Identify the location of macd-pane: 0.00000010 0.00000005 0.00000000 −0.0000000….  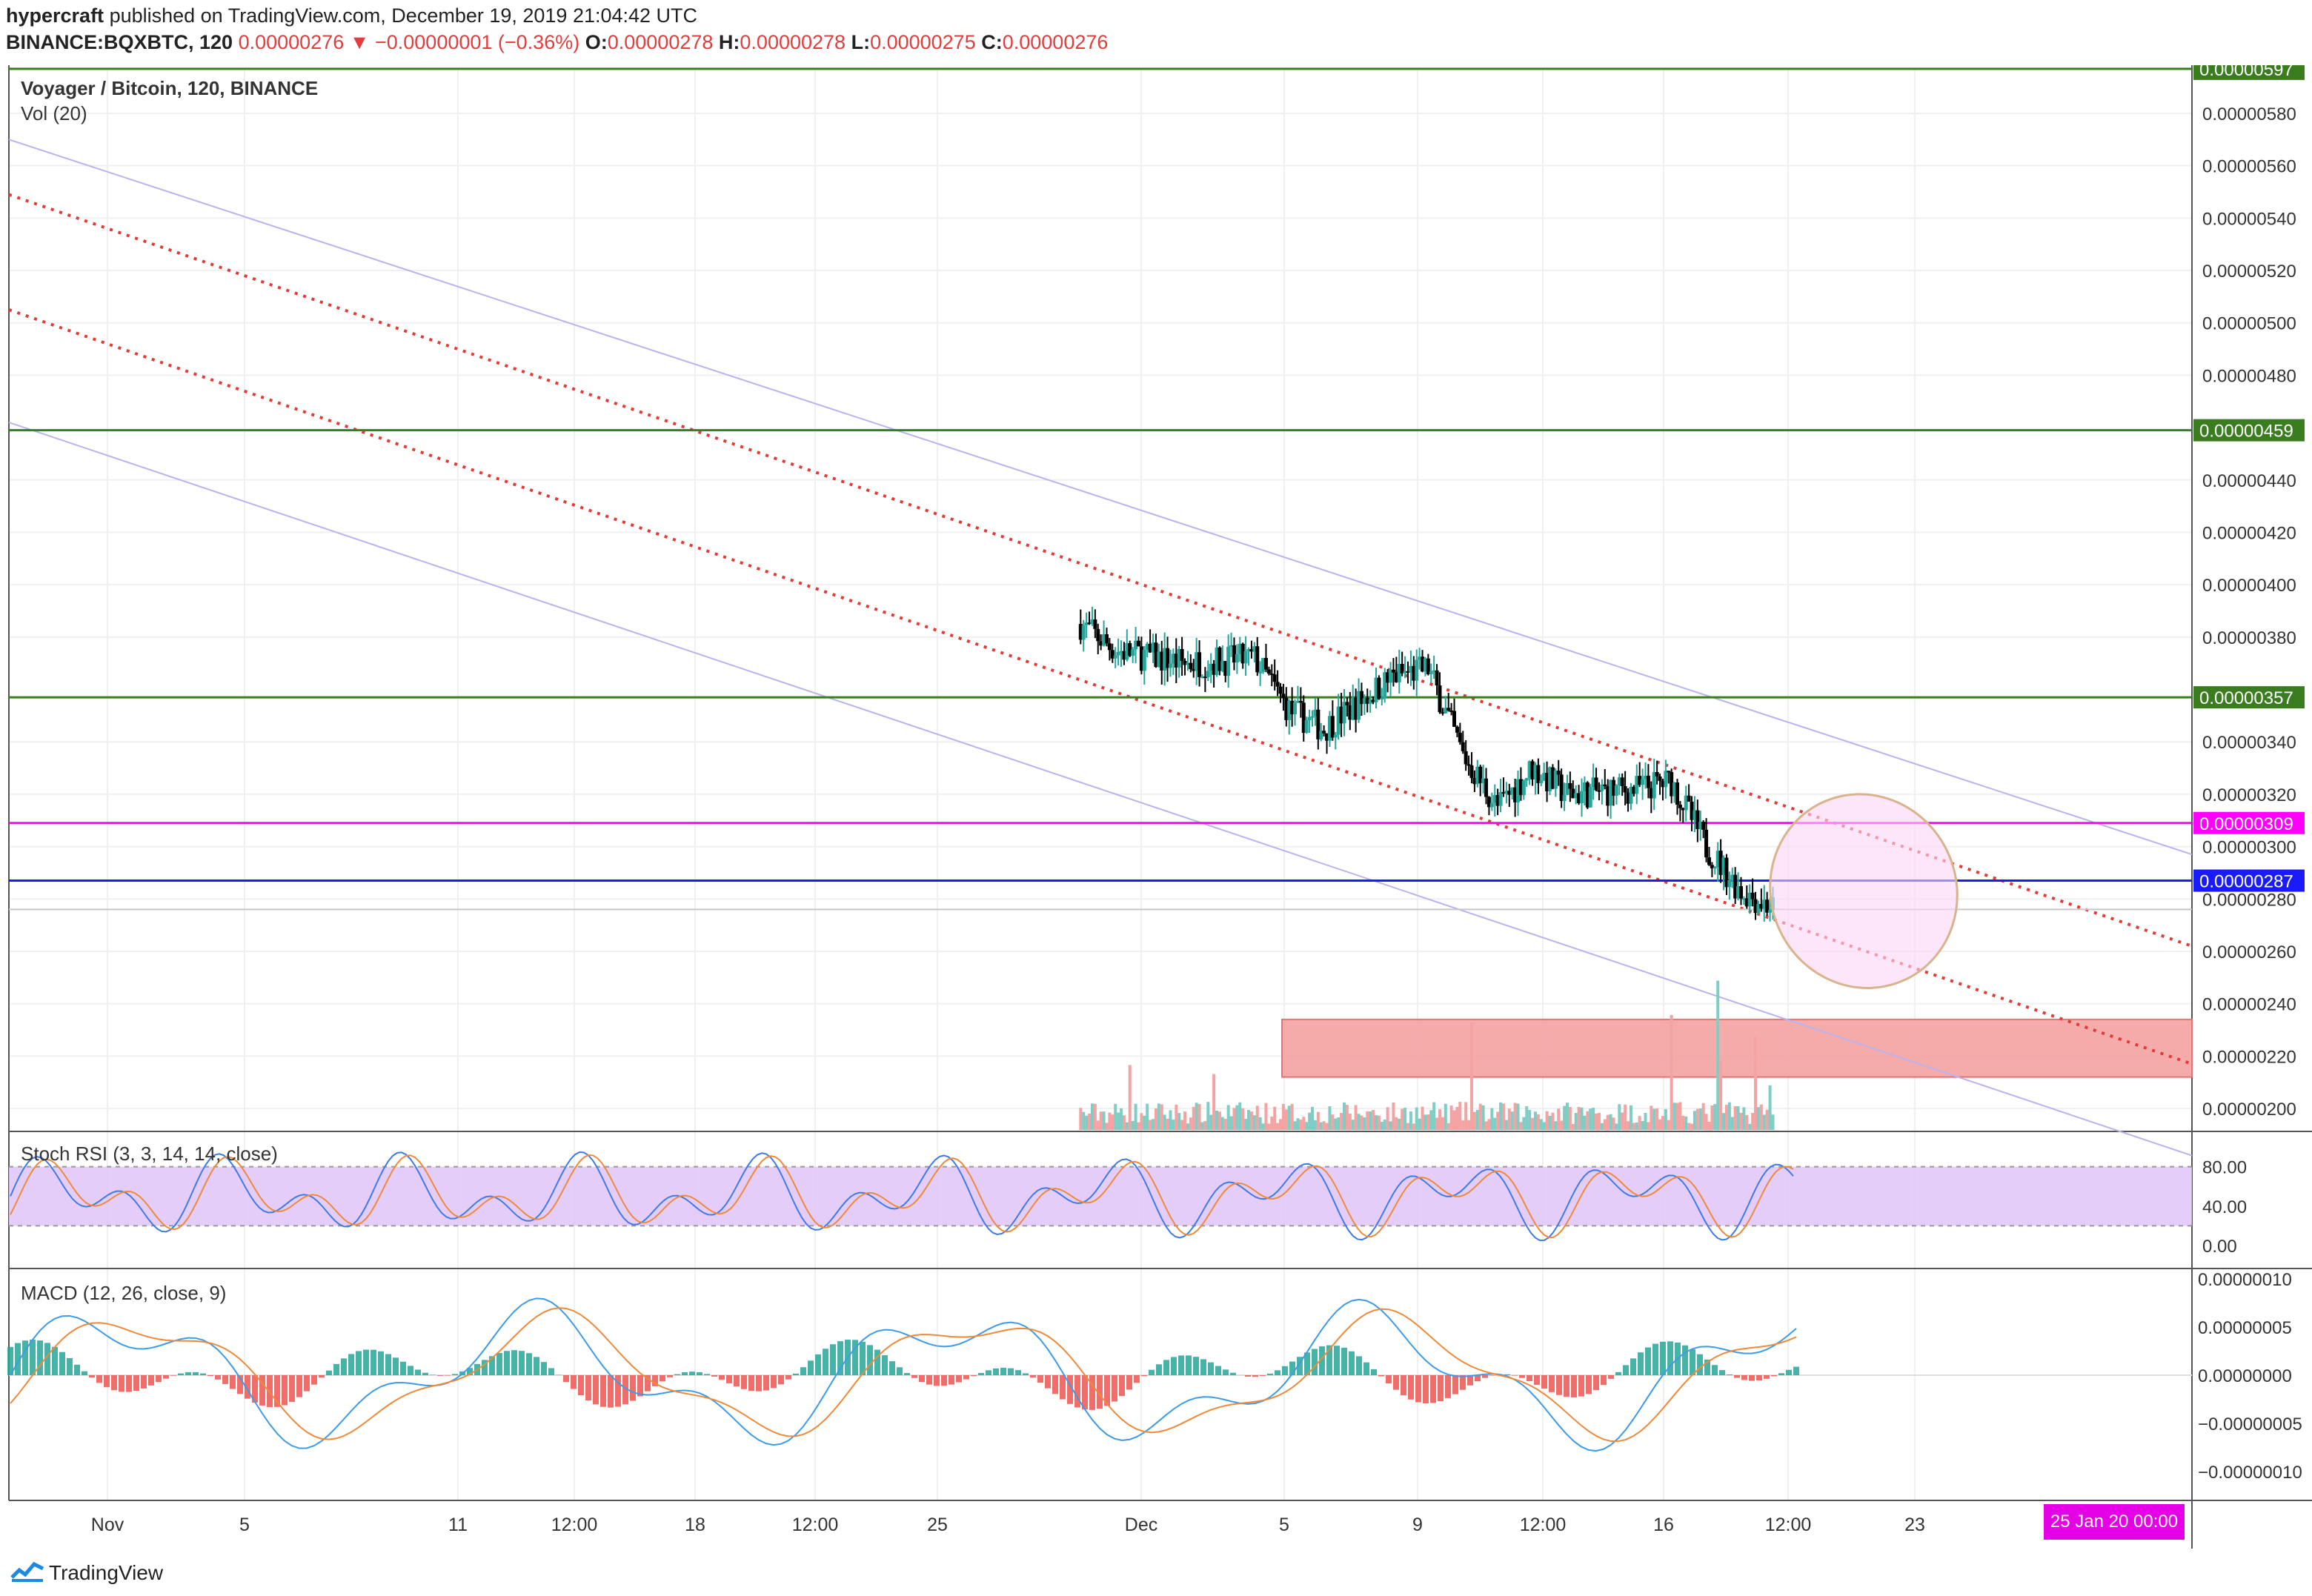
(1155, 1377).